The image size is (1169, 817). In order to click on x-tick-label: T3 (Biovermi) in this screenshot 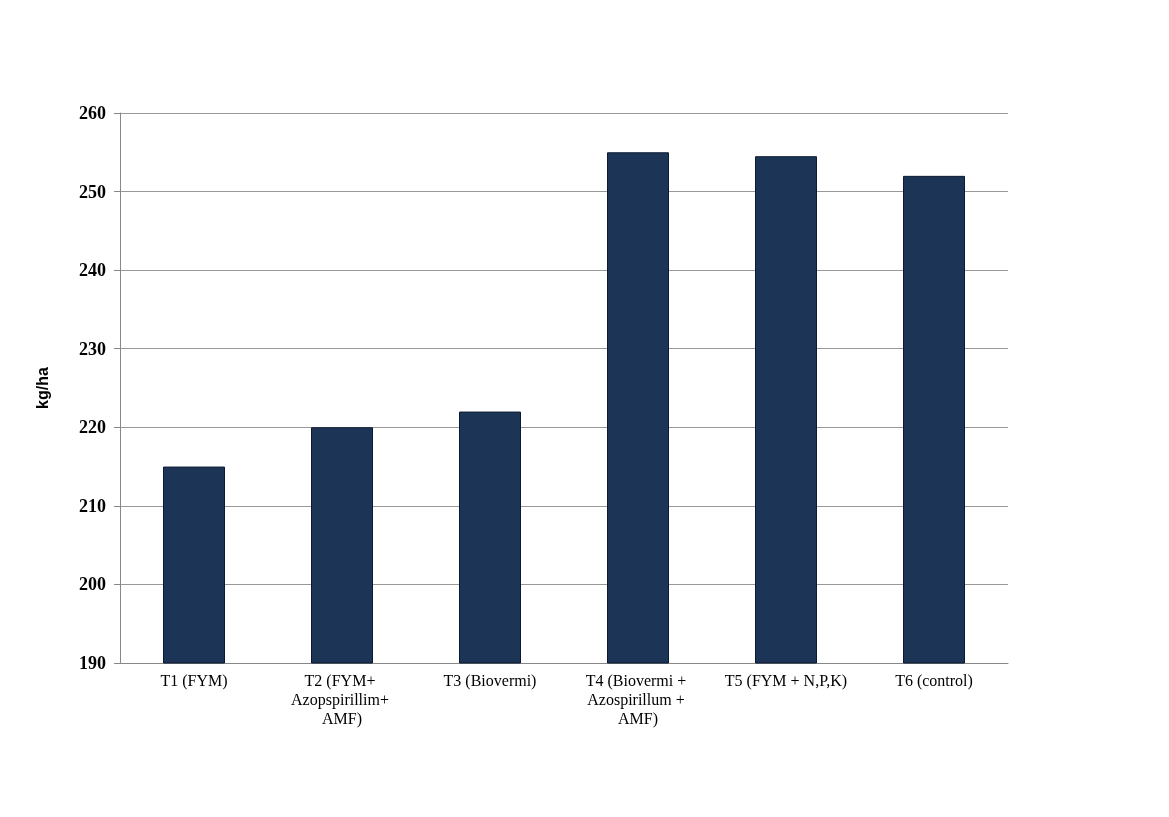, I will do `click(490, 681)`.